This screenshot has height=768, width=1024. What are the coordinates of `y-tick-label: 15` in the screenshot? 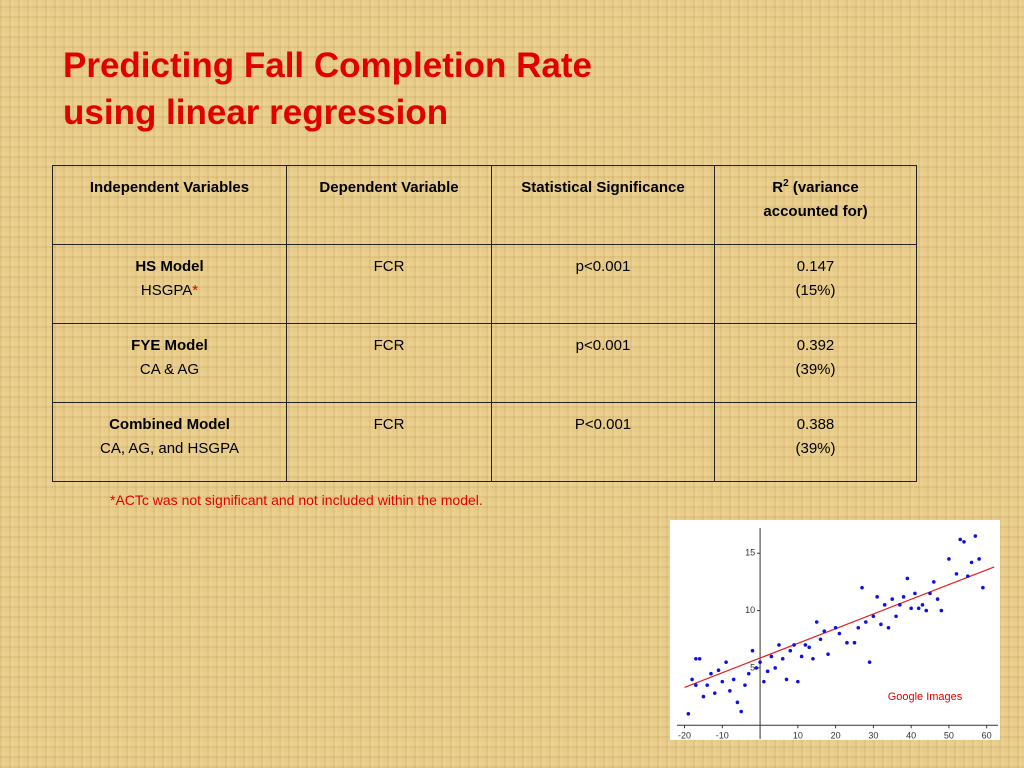 It's located at (750, 553).